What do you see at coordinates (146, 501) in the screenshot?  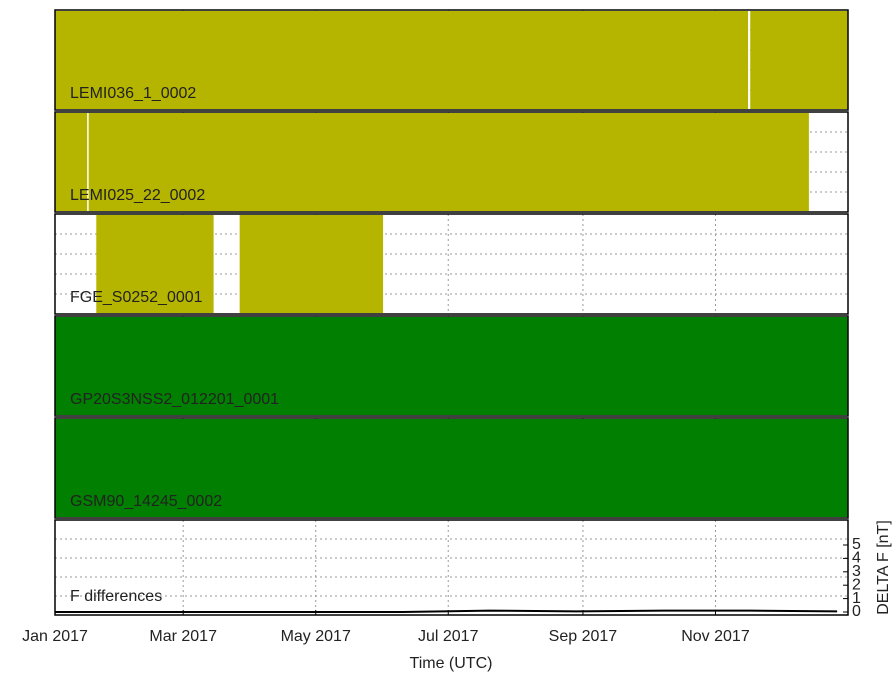 I see `panel-label: GSM90_14245_0002` at bounding box center [146, 501].